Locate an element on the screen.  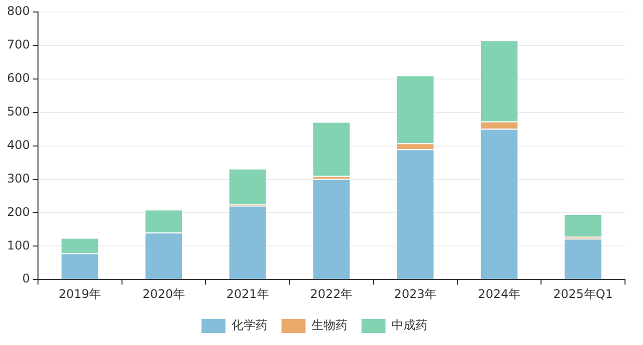
y-tick-label: 200 is located at coordinates (18, 211).